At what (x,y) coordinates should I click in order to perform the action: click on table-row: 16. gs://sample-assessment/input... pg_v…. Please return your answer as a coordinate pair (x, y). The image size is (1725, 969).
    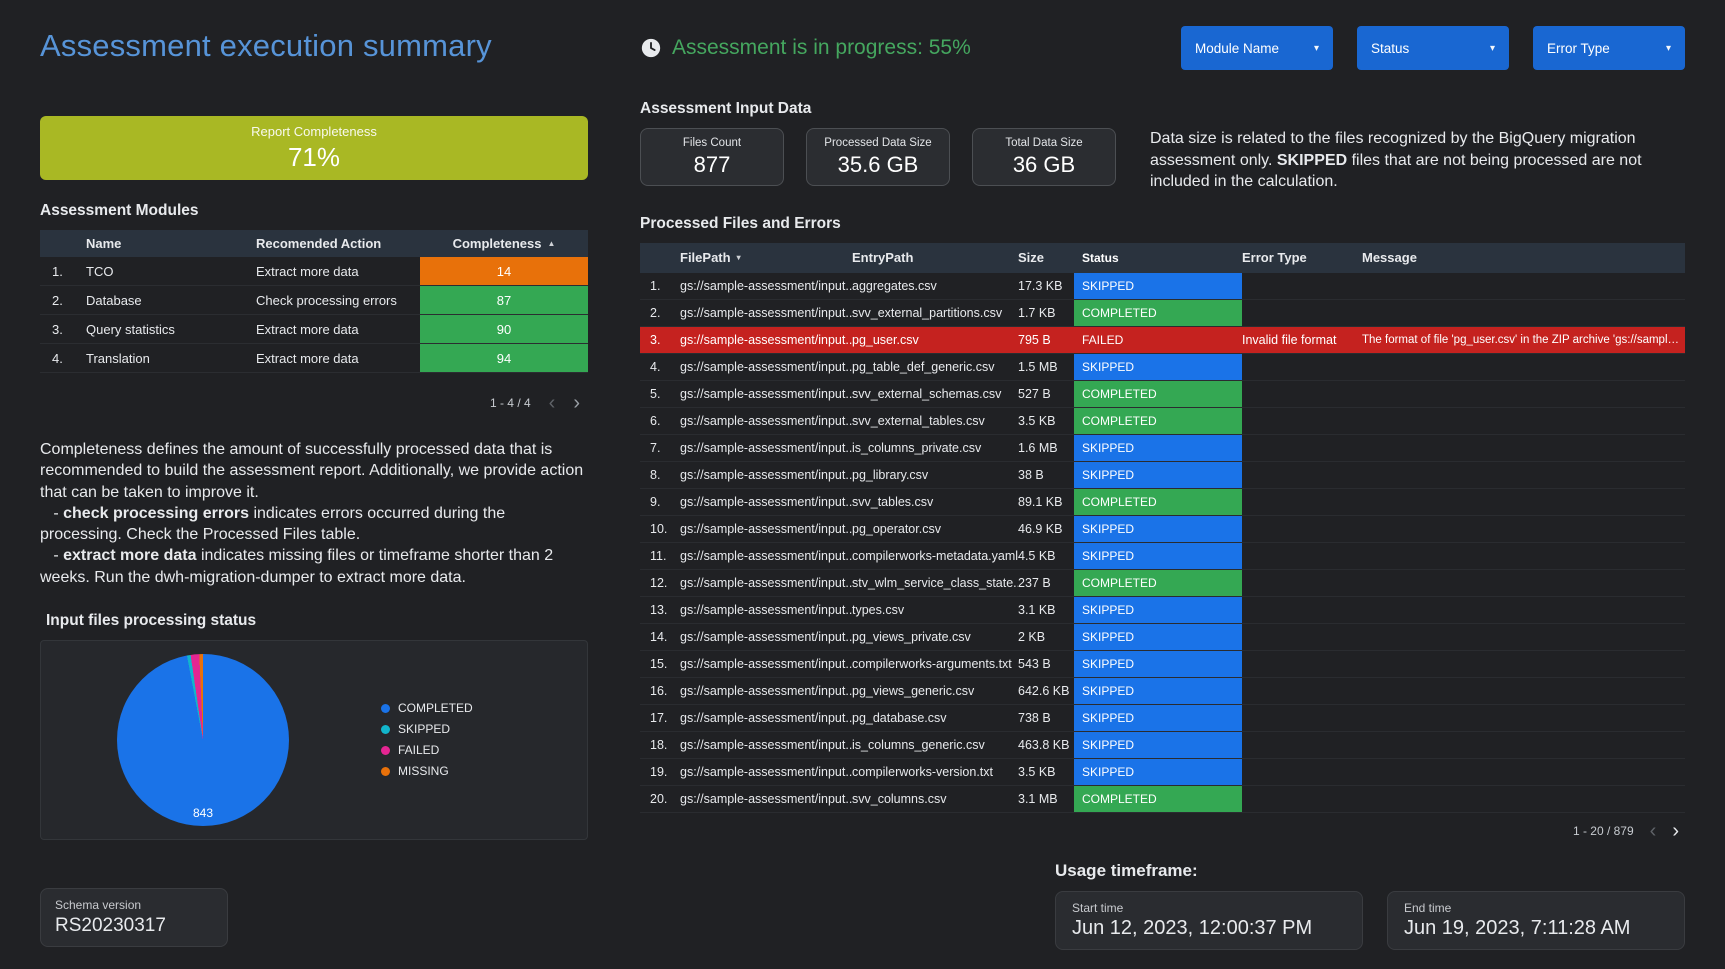
    Looking at the image, I should click on (1162, 691).